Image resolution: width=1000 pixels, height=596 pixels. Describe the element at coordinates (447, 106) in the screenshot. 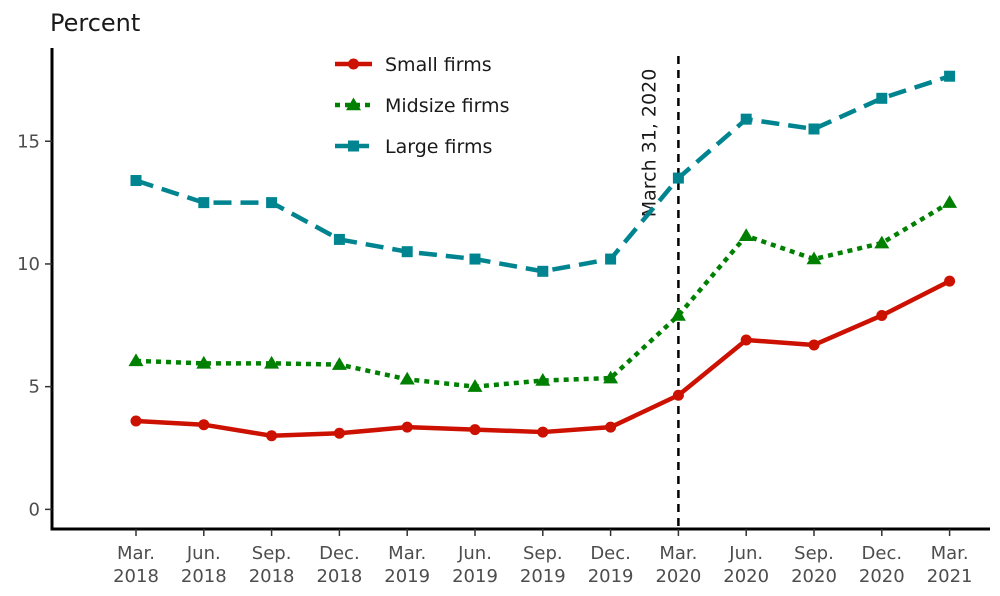

I see `legend-label: Midsize firms` at that location.